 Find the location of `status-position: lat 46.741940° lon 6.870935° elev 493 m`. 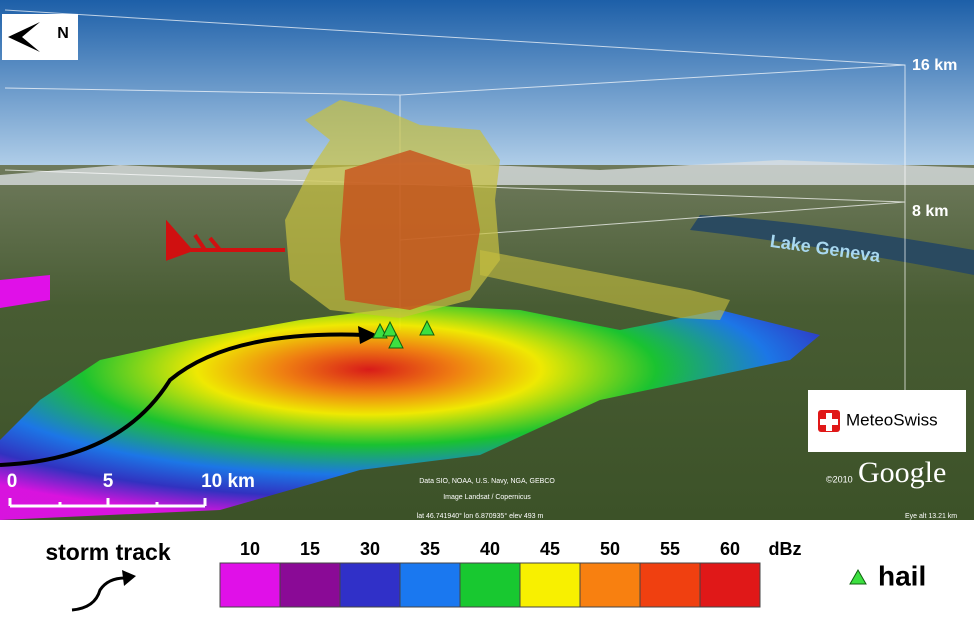

status-position: lat 46.741940° lon 6.870935° elev 493 m is located at coordinates (480, 516).